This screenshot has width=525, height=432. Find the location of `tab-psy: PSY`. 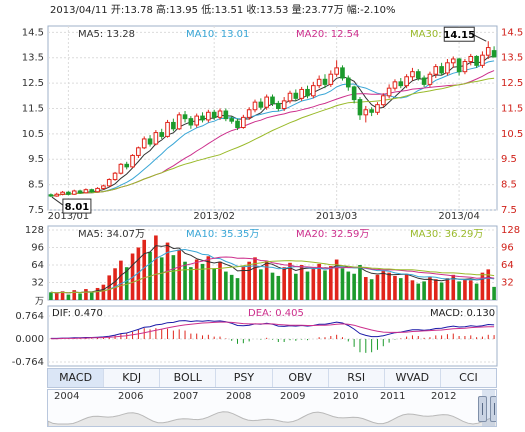

tab-psy: PSY is located at coordinates (244, 378).